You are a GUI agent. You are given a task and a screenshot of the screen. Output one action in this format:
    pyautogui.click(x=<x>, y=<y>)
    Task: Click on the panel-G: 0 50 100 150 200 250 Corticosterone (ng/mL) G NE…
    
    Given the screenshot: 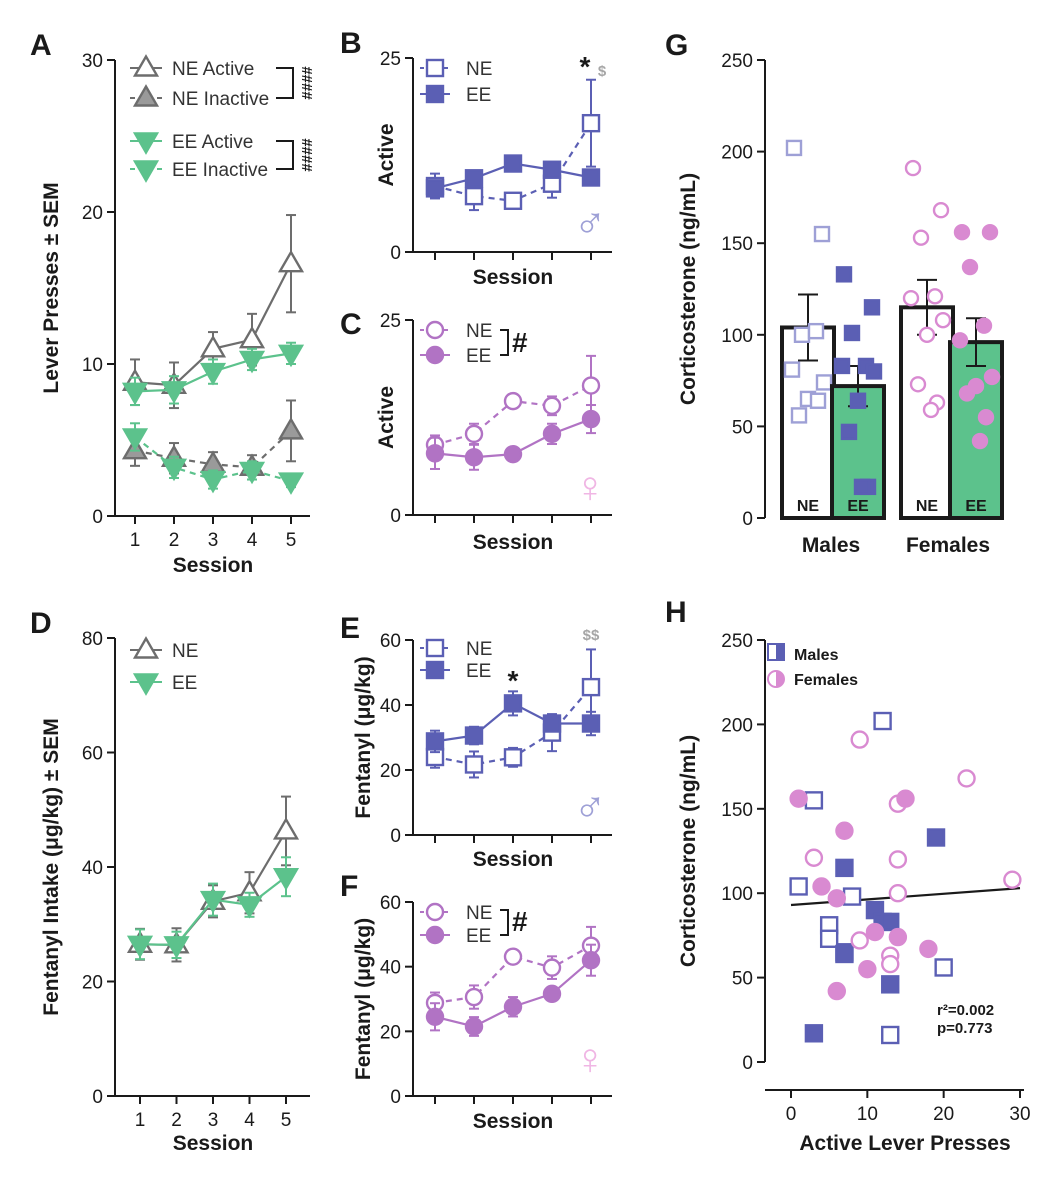 What is the action you would take?
    pyautogui.click(x=834, y=293)
    